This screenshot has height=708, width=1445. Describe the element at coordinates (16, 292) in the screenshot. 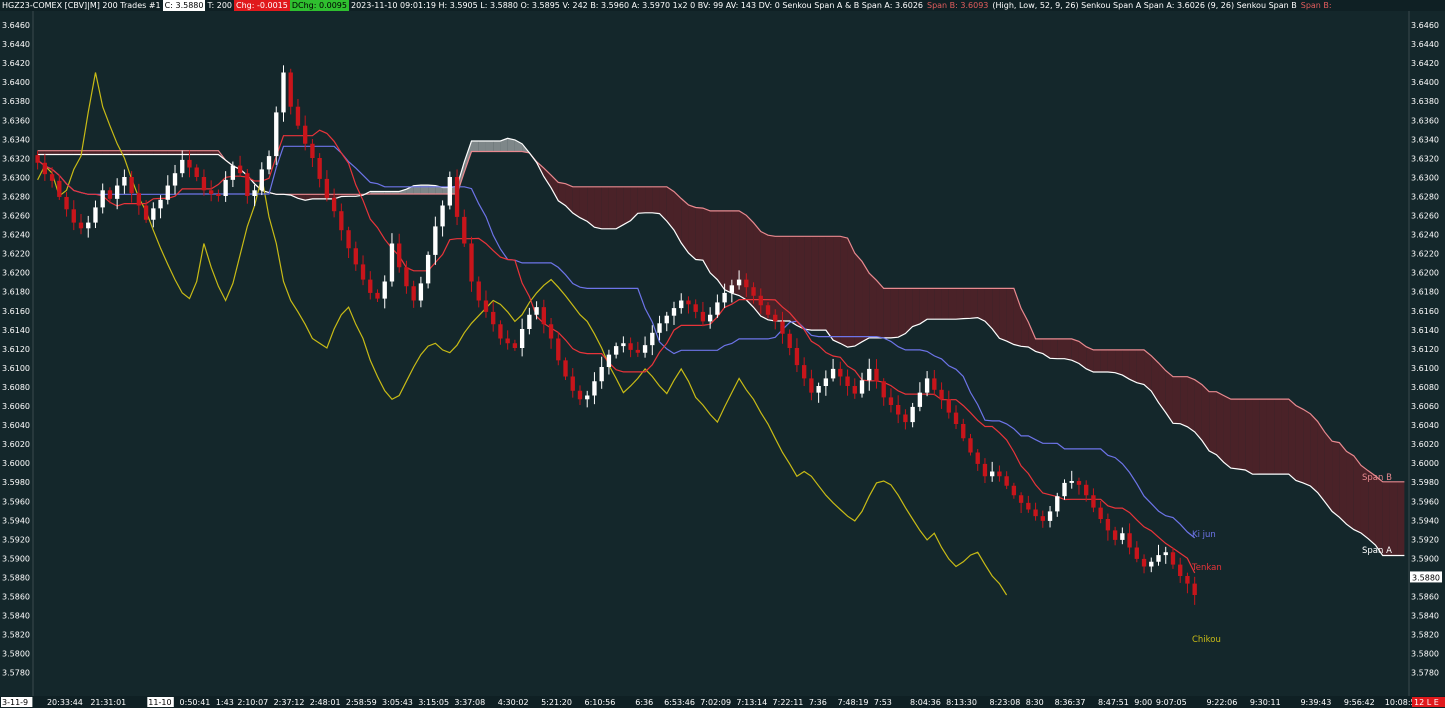

I see `left-tick-label: 3.6180` at that location.